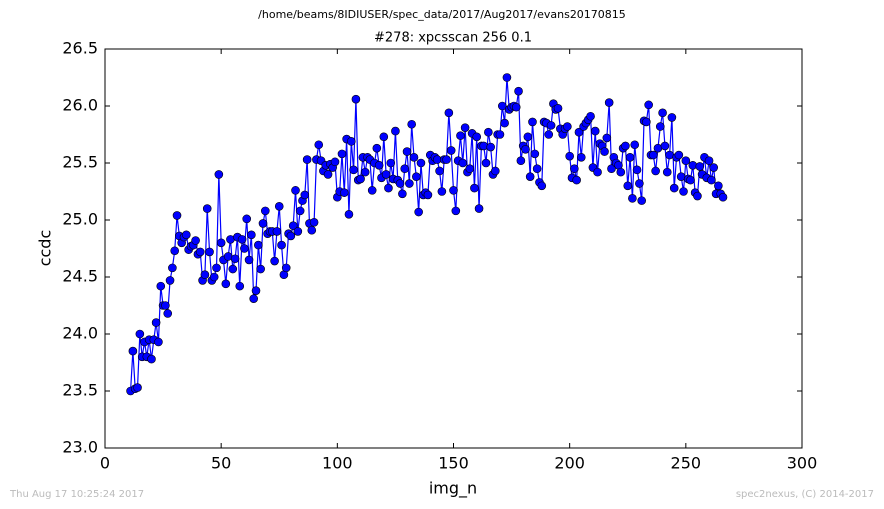 This screenshot has height=509, width=884. Describe the element at coordinates (453, 489) in the screenshot. I see `x-axis-label: img_n` at that location.